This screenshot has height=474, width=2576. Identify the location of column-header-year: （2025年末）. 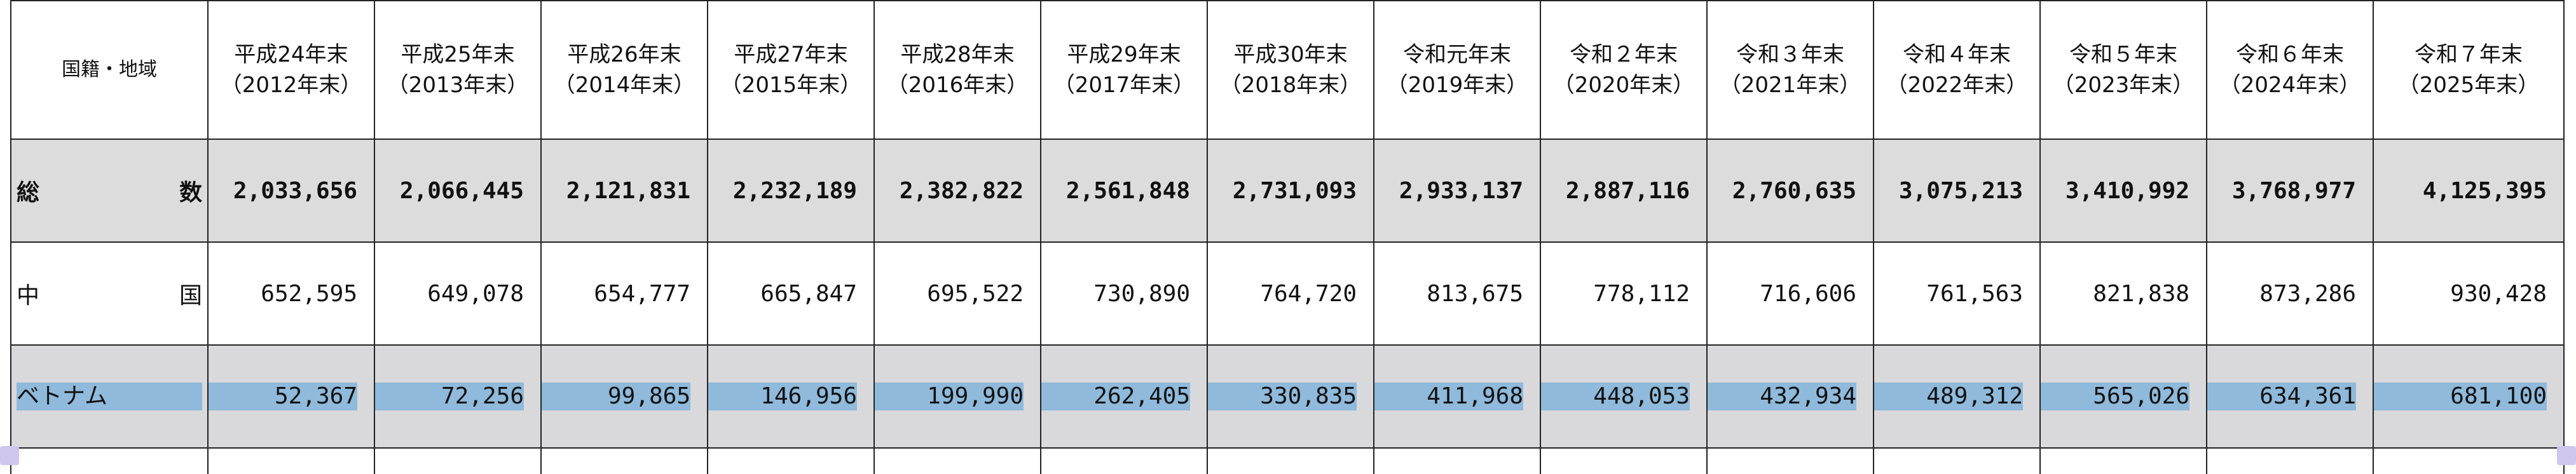
(2468, 85).